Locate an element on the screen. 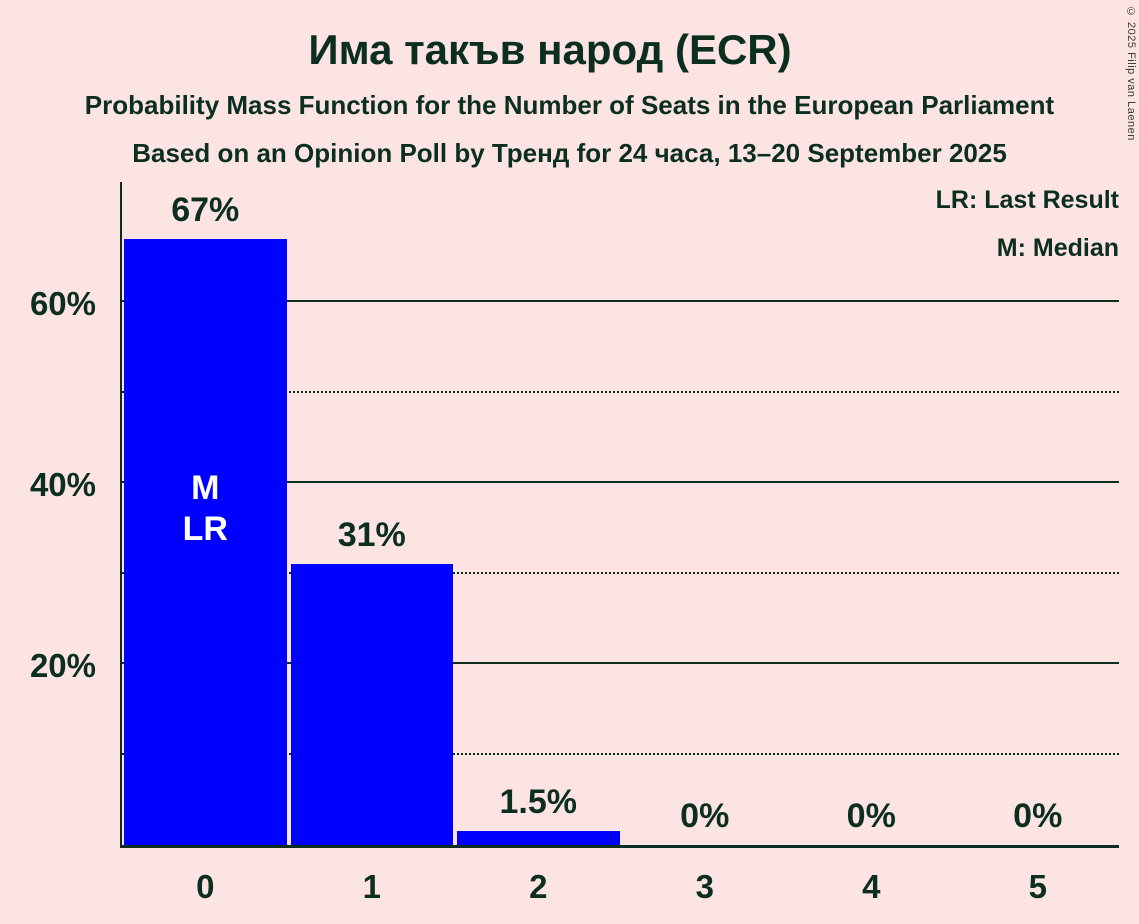 The height and width of the screenshot is (924, 1139). bar-value-label: 1.5% is located at coordinates (538, 802).